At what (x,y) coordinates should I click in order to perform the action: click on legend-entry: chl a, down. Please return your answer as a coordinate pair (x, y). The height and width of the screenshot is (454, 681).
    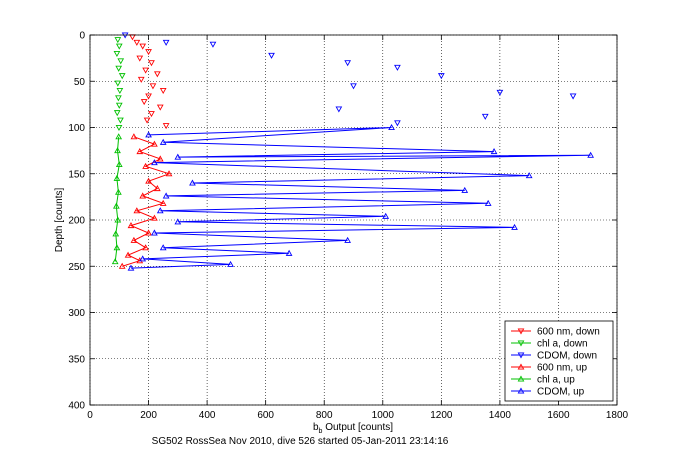
    Looking at the image, I should click on (549, 344).